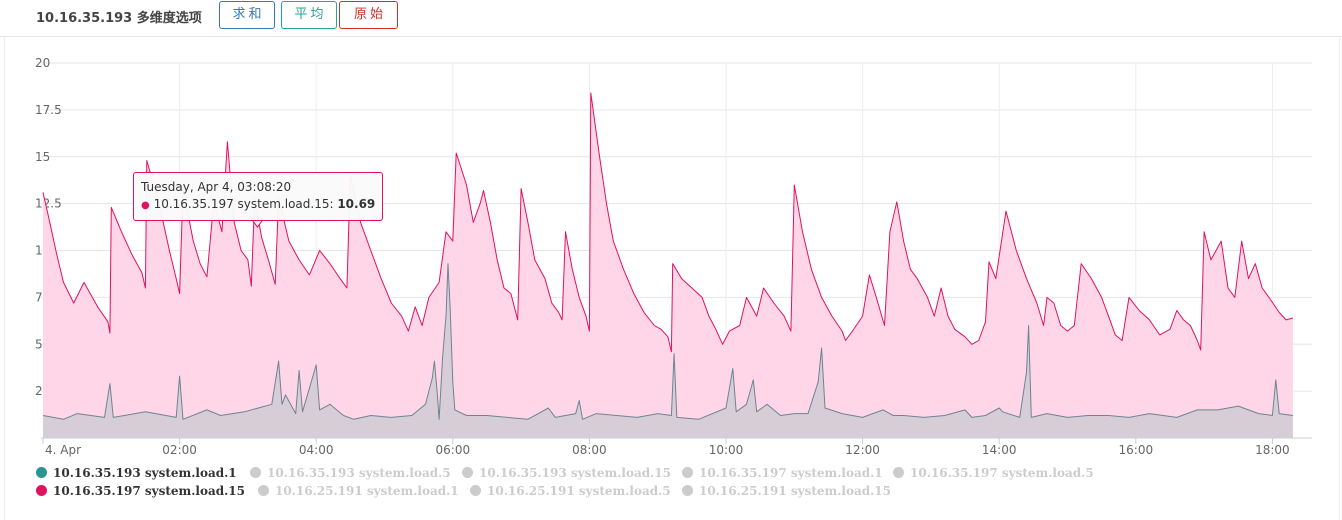 The width and height of the screenshot is (1342, 520). Describe the element at coordinates (726, 450) in the screenshot. I see `x-tick-label: 10:00` at that location.